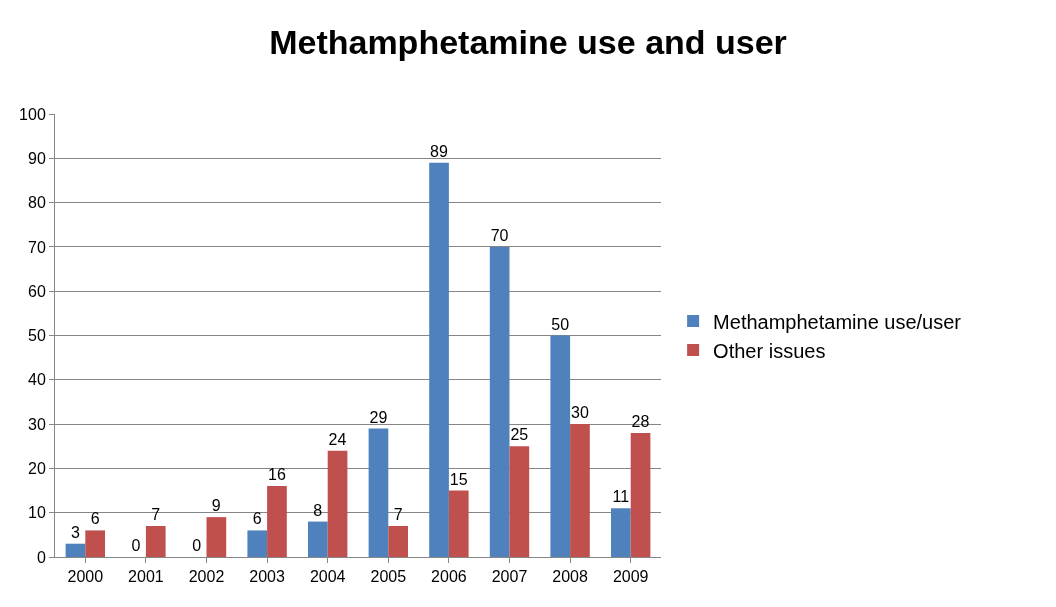 The image size is (1056, 607). I want to click on y-tick-label: 70, so click(37, 247).